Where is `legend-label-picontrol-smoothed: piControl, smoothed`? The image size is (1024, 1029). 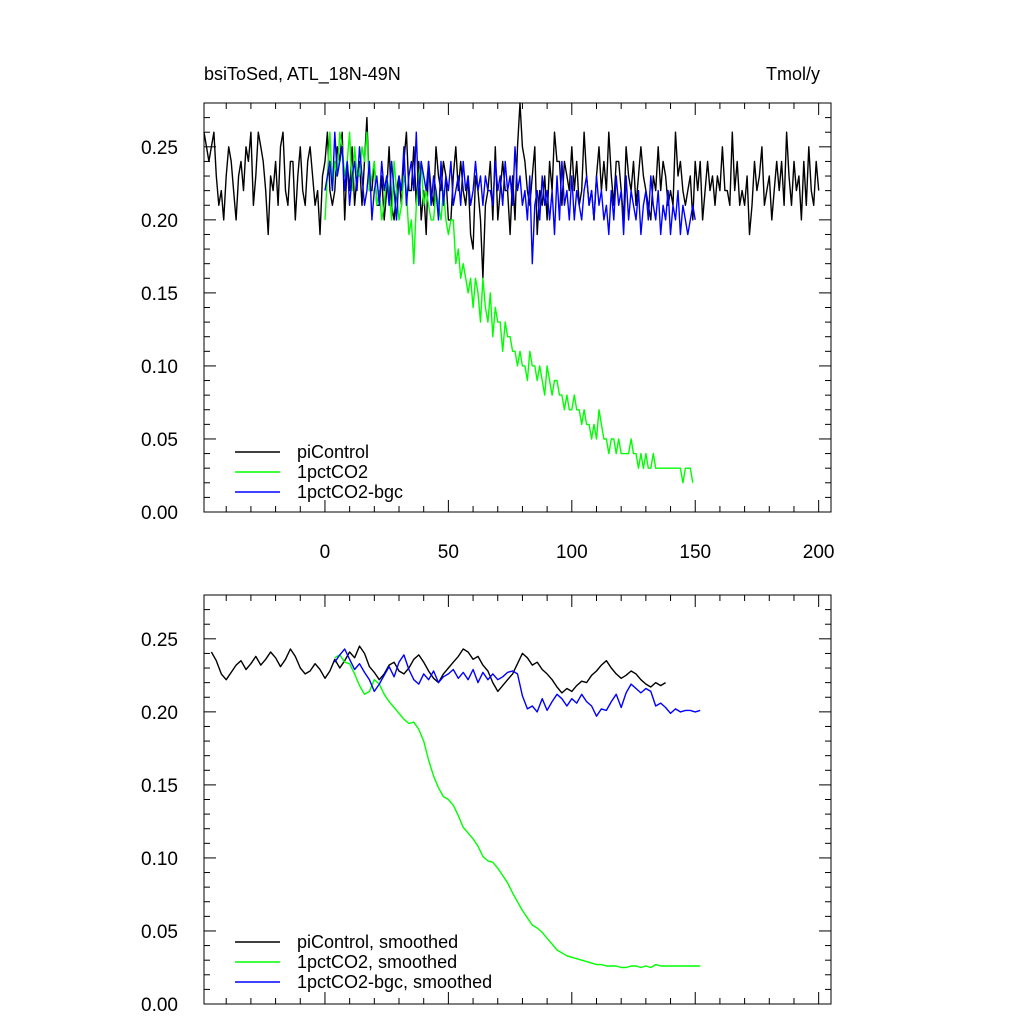 legend-label-picontrol-smoothed: piControl, smoothed is located at coordinates (377, 942).